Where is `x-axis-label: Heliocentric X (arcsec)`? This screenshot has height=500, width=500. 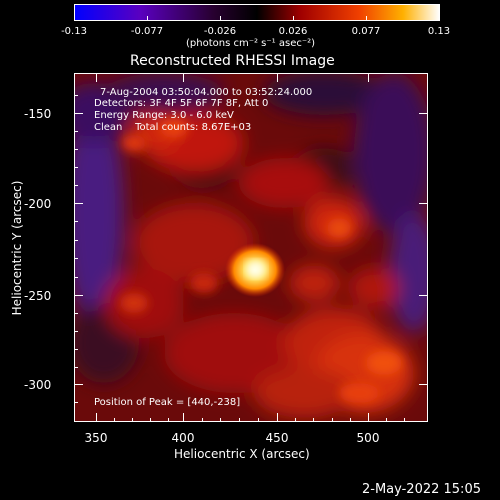
x-axis-label: Heliocentric X (arcsec) is located at coordinates (242, 454).